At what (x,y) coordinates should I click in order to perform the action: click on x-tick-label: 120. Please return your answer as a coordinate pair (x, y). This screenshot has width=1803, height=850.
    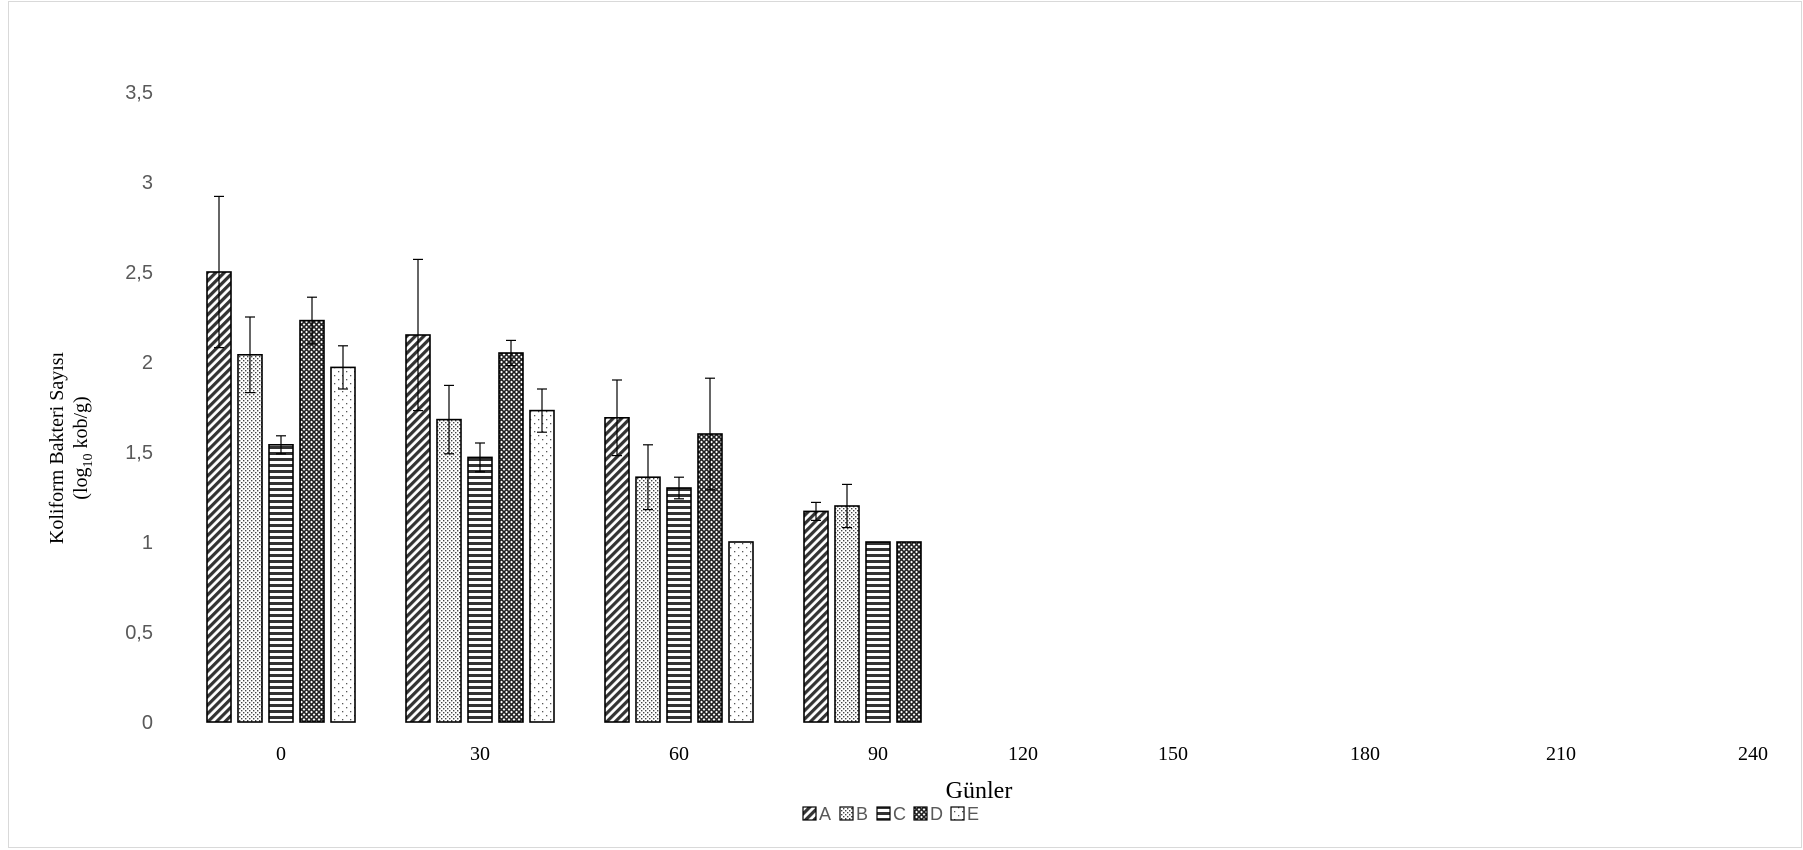
    Looking at the image, I should click on (1023, 754).